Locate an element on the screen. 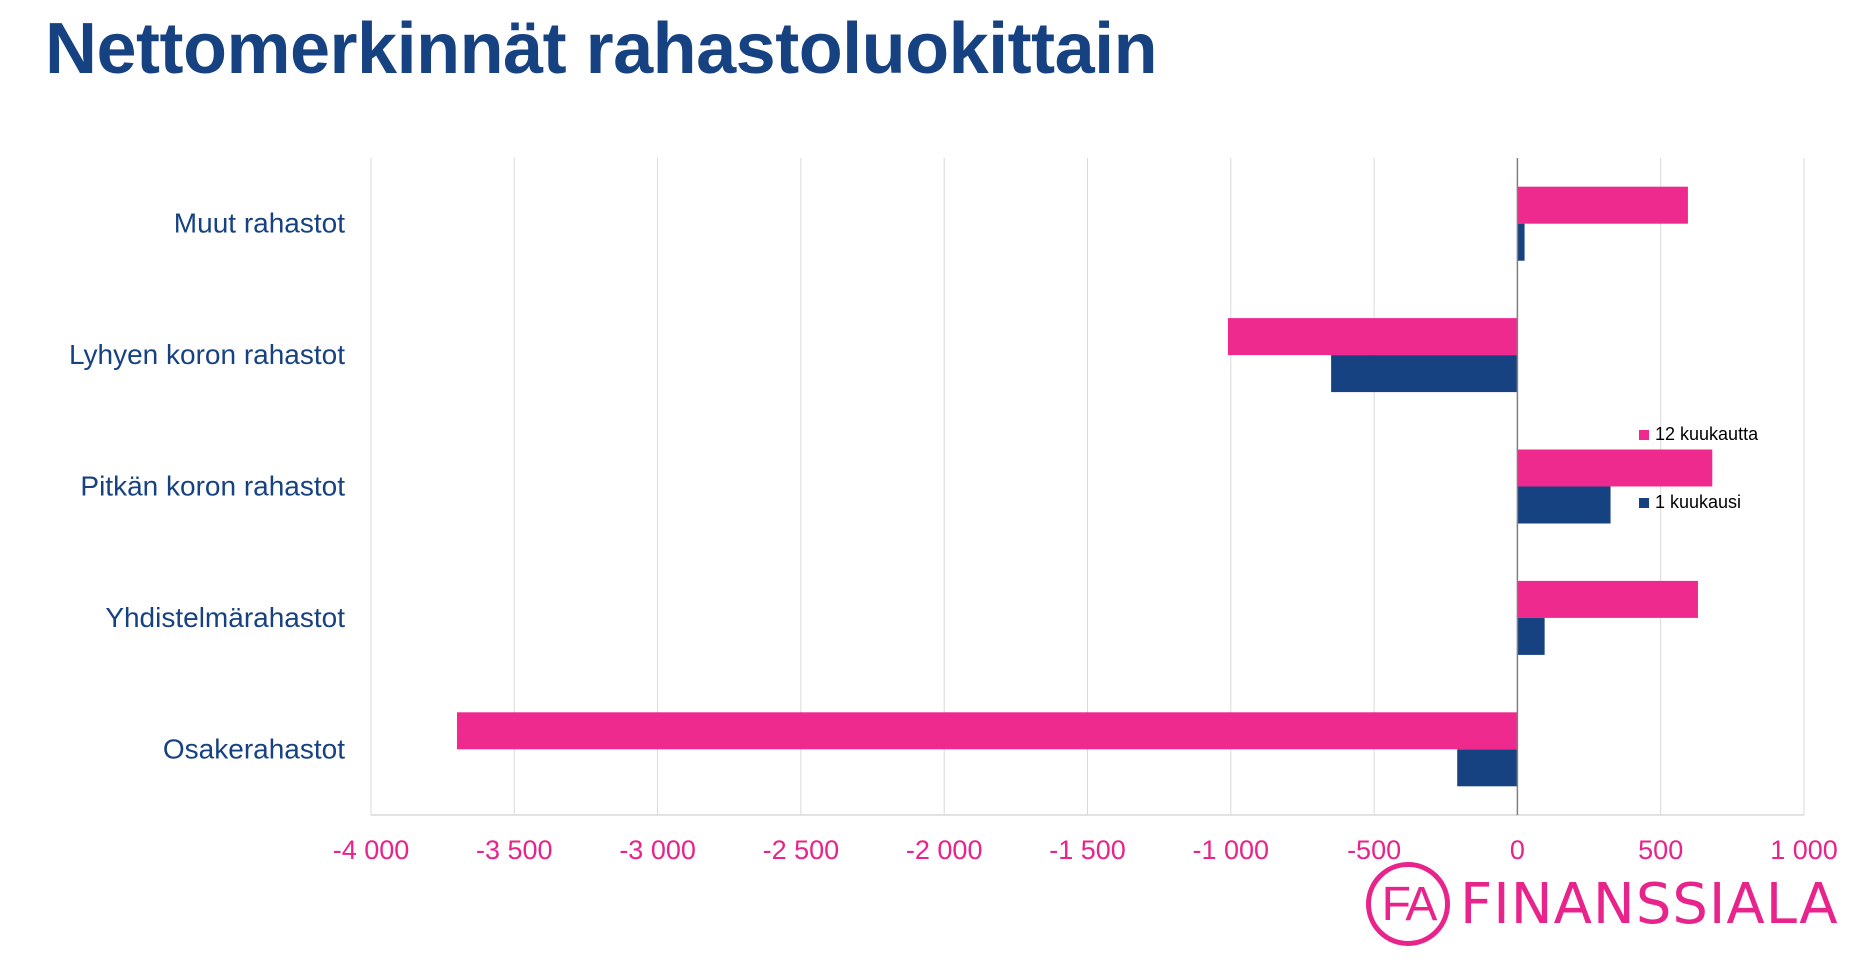  x-tick-label: -3 000 is located at coordinates (657, 847).